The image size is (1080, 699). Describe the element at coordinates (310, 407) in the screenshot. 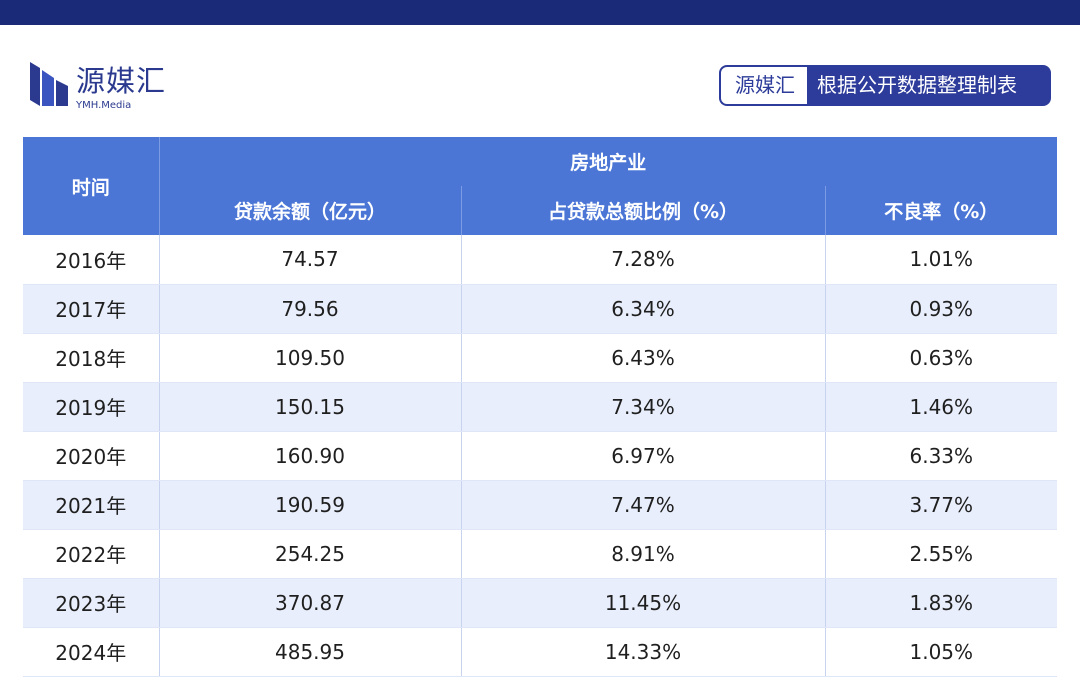

I see `loan-balance-cell: 150.15` at that location.